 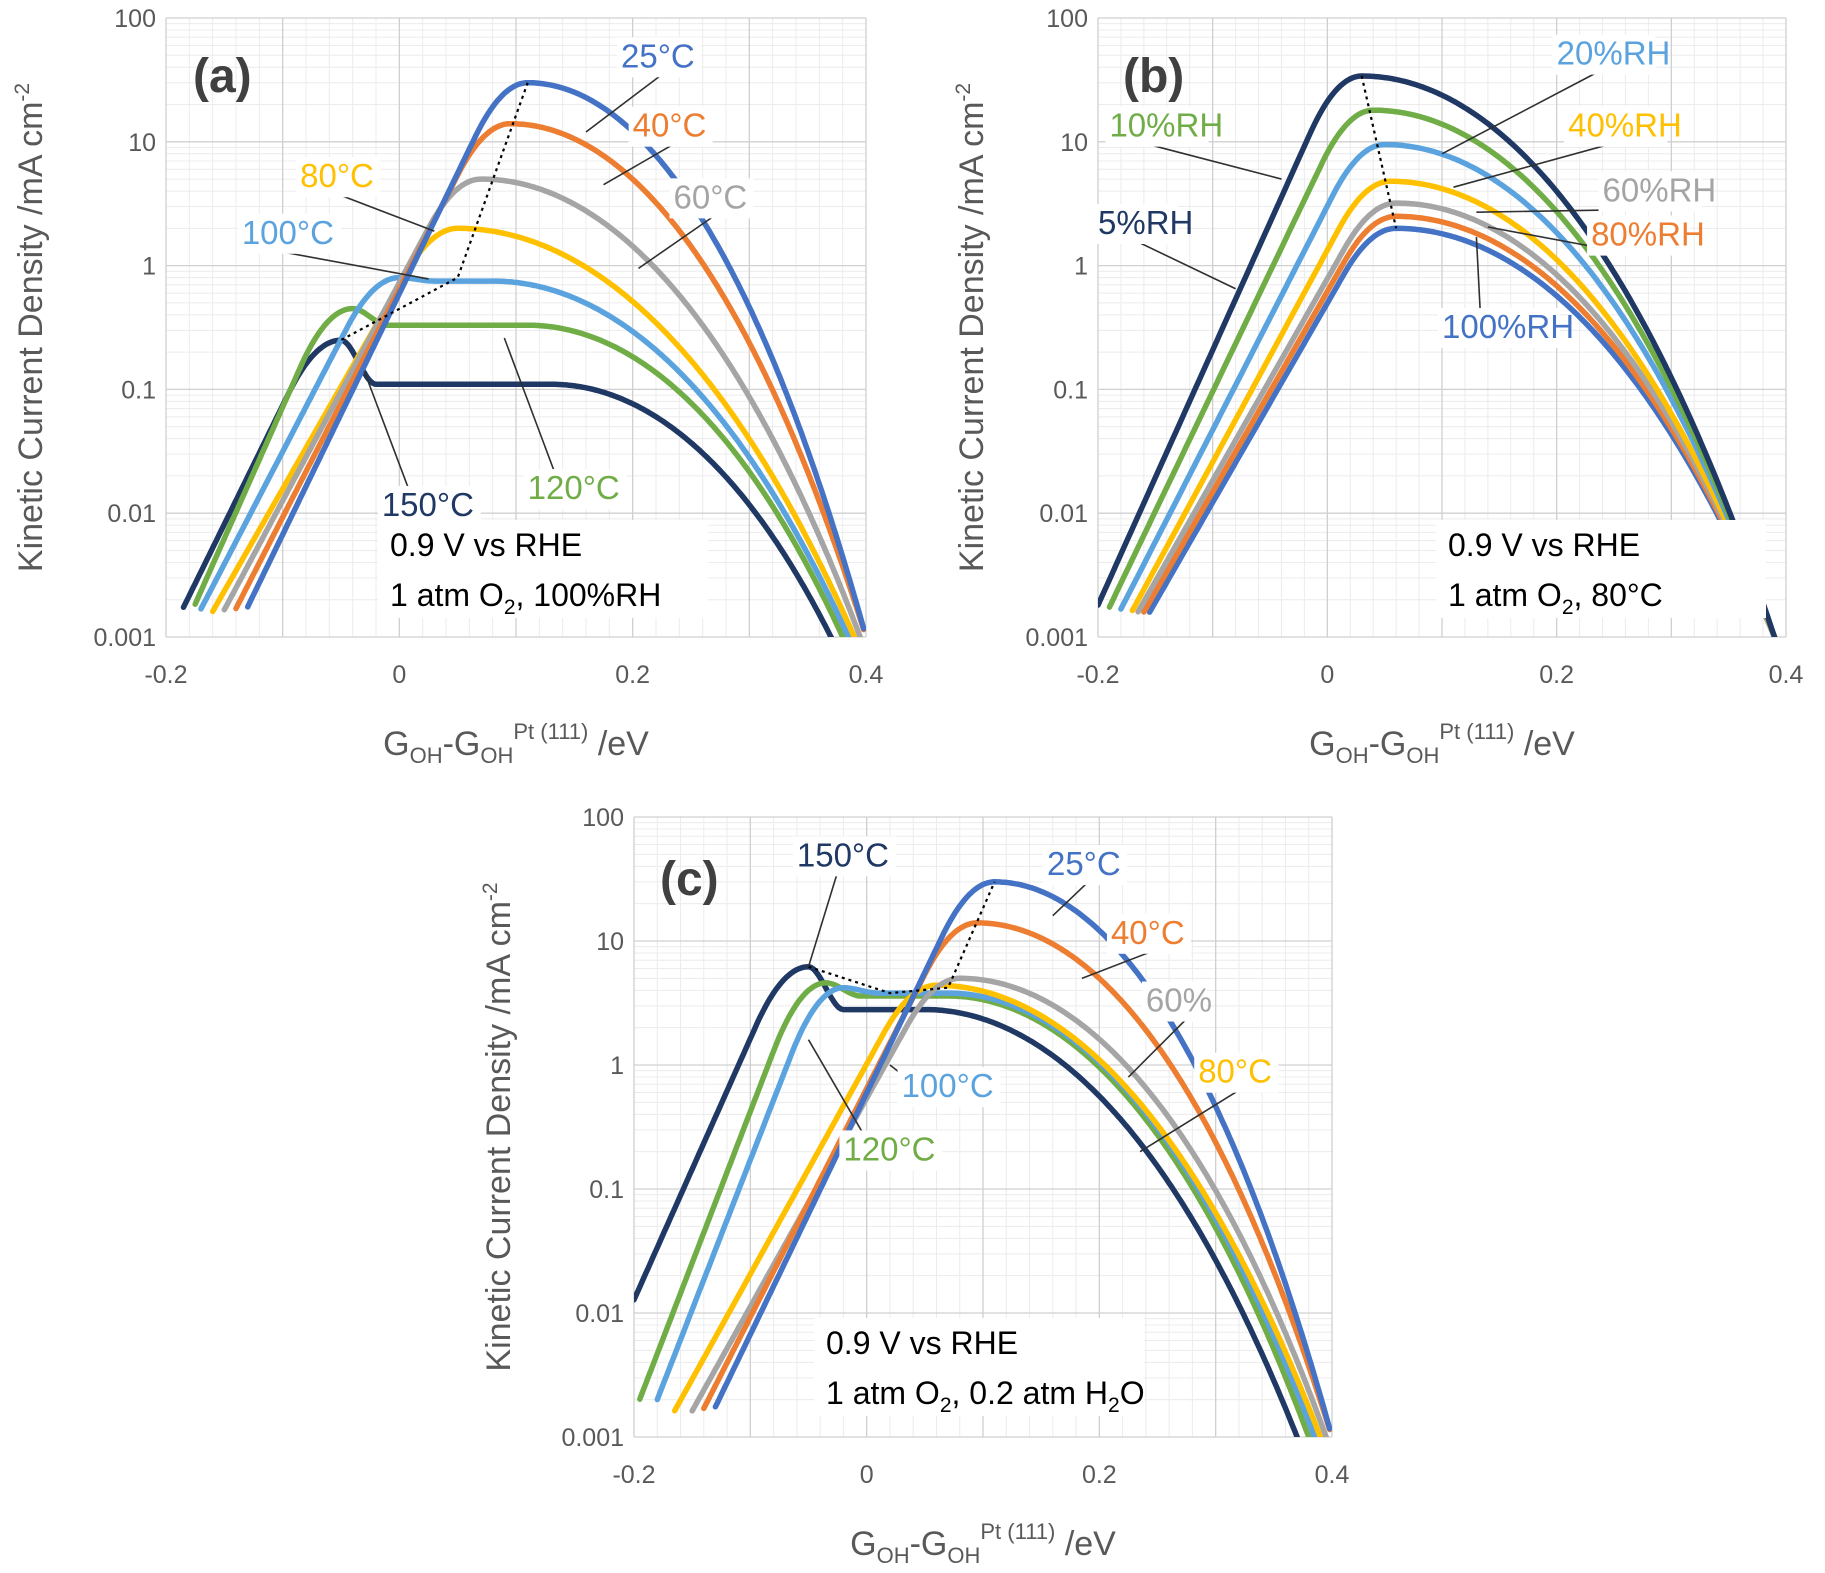 What do you see at coordinates (1179, 1000) in the screenshot?
I see `series-label: 60%` at bounding box center [1179, 1000].